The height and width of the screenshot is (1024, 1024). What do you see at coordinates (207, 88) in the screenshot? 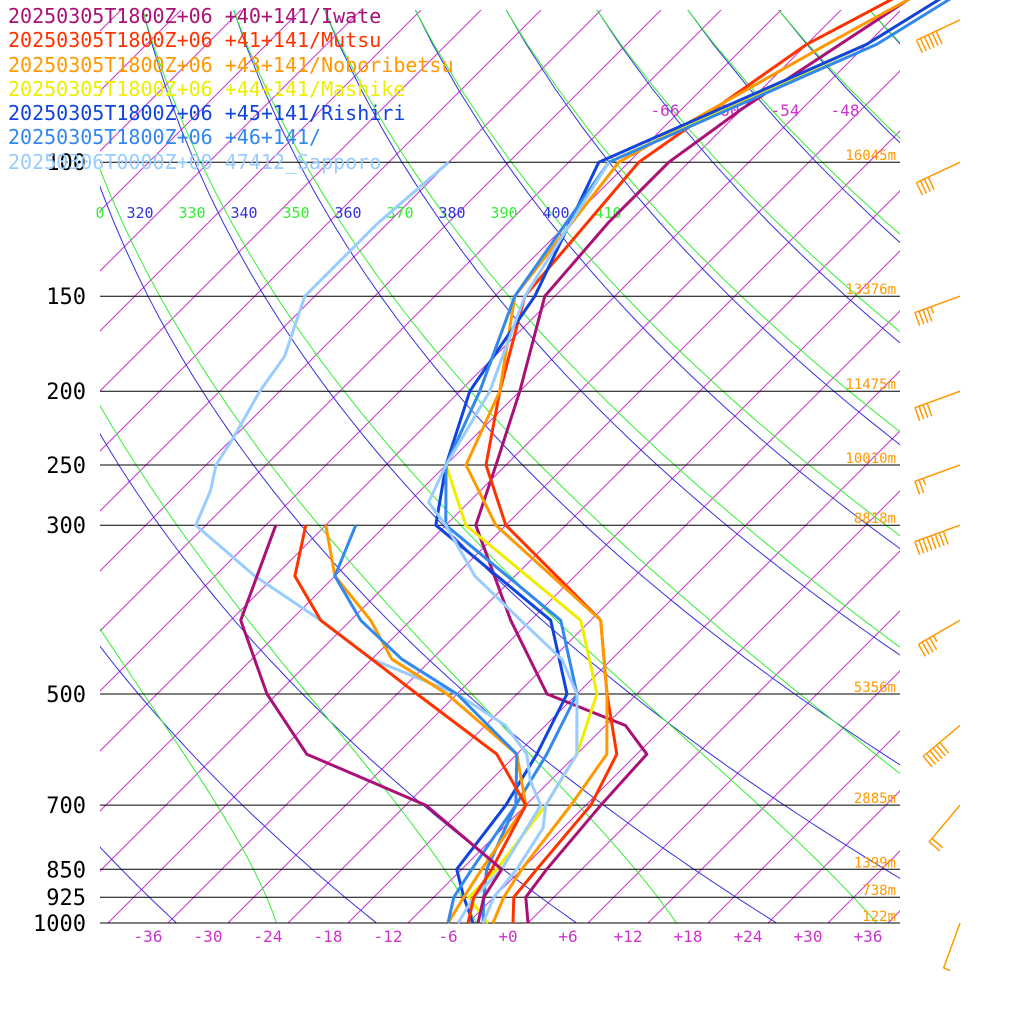
I see `legend-item: 20250305T1800Z+06 +44+141/Mashike` at bounding box center [207, 88].